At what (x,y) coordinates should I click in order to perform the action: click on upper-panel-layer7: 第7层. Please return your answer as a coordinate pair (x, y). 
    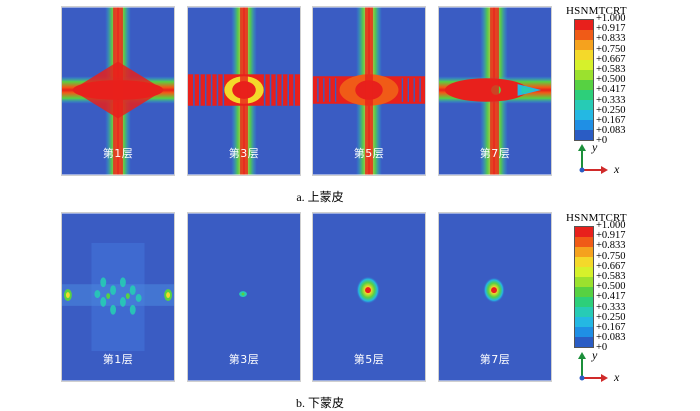
    Looking at the image, I should click on (495, 91).